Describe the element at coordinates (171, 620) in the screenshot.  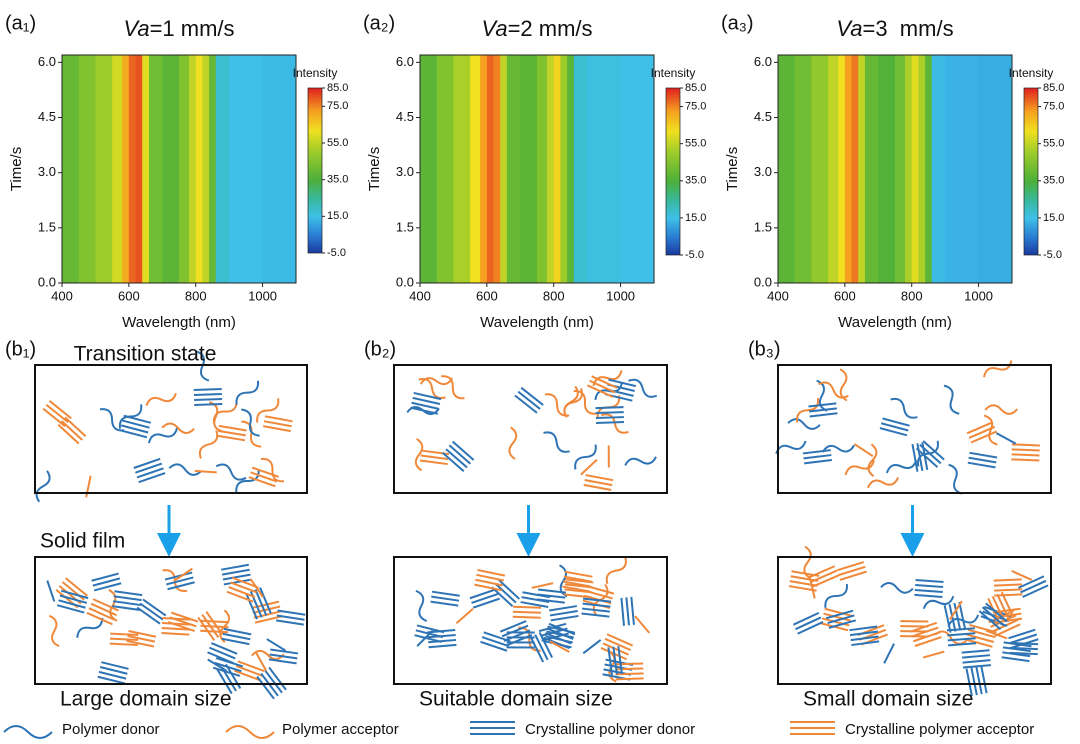
I see `box` at that location.